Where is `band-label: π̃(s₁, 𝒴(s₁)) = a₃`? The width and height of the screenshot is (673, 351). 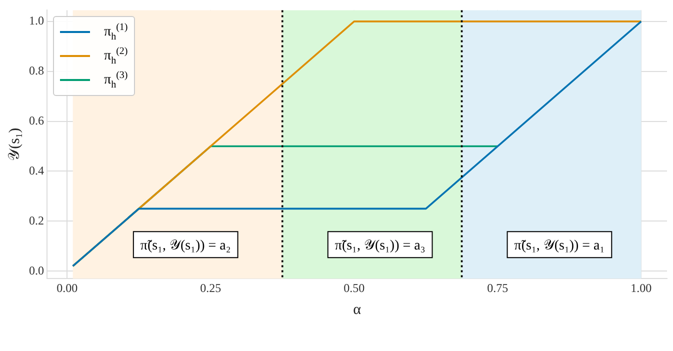 band-label: π̃(s₁, 𝒴(s₁)) = a₃ is located at coordinates (380, 246).